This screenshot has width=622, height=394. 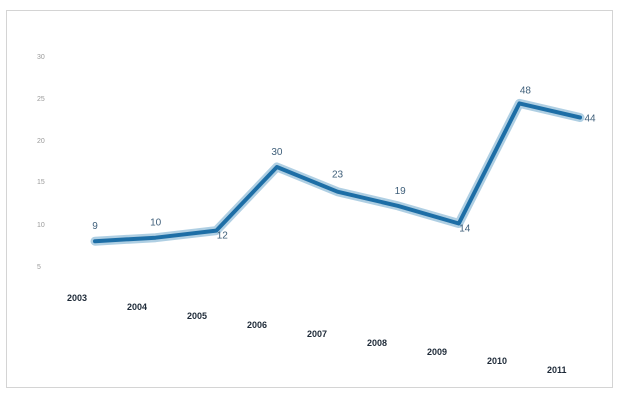 I want to click on y-tick-label: 20, so click(x=41, y=141).